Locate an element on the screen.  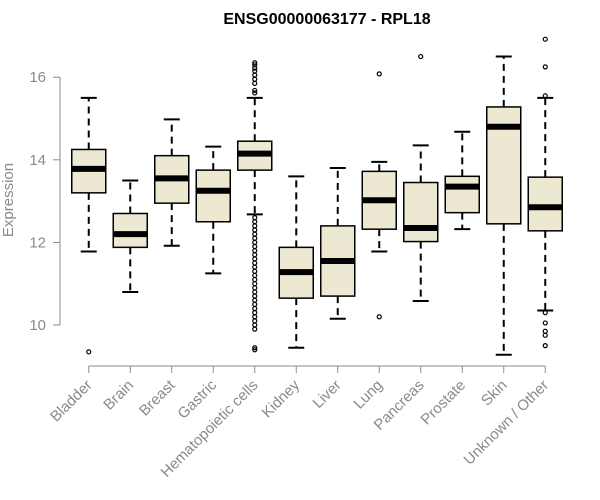
x-tick-label: Bladder is located at coordinates (71, 401).